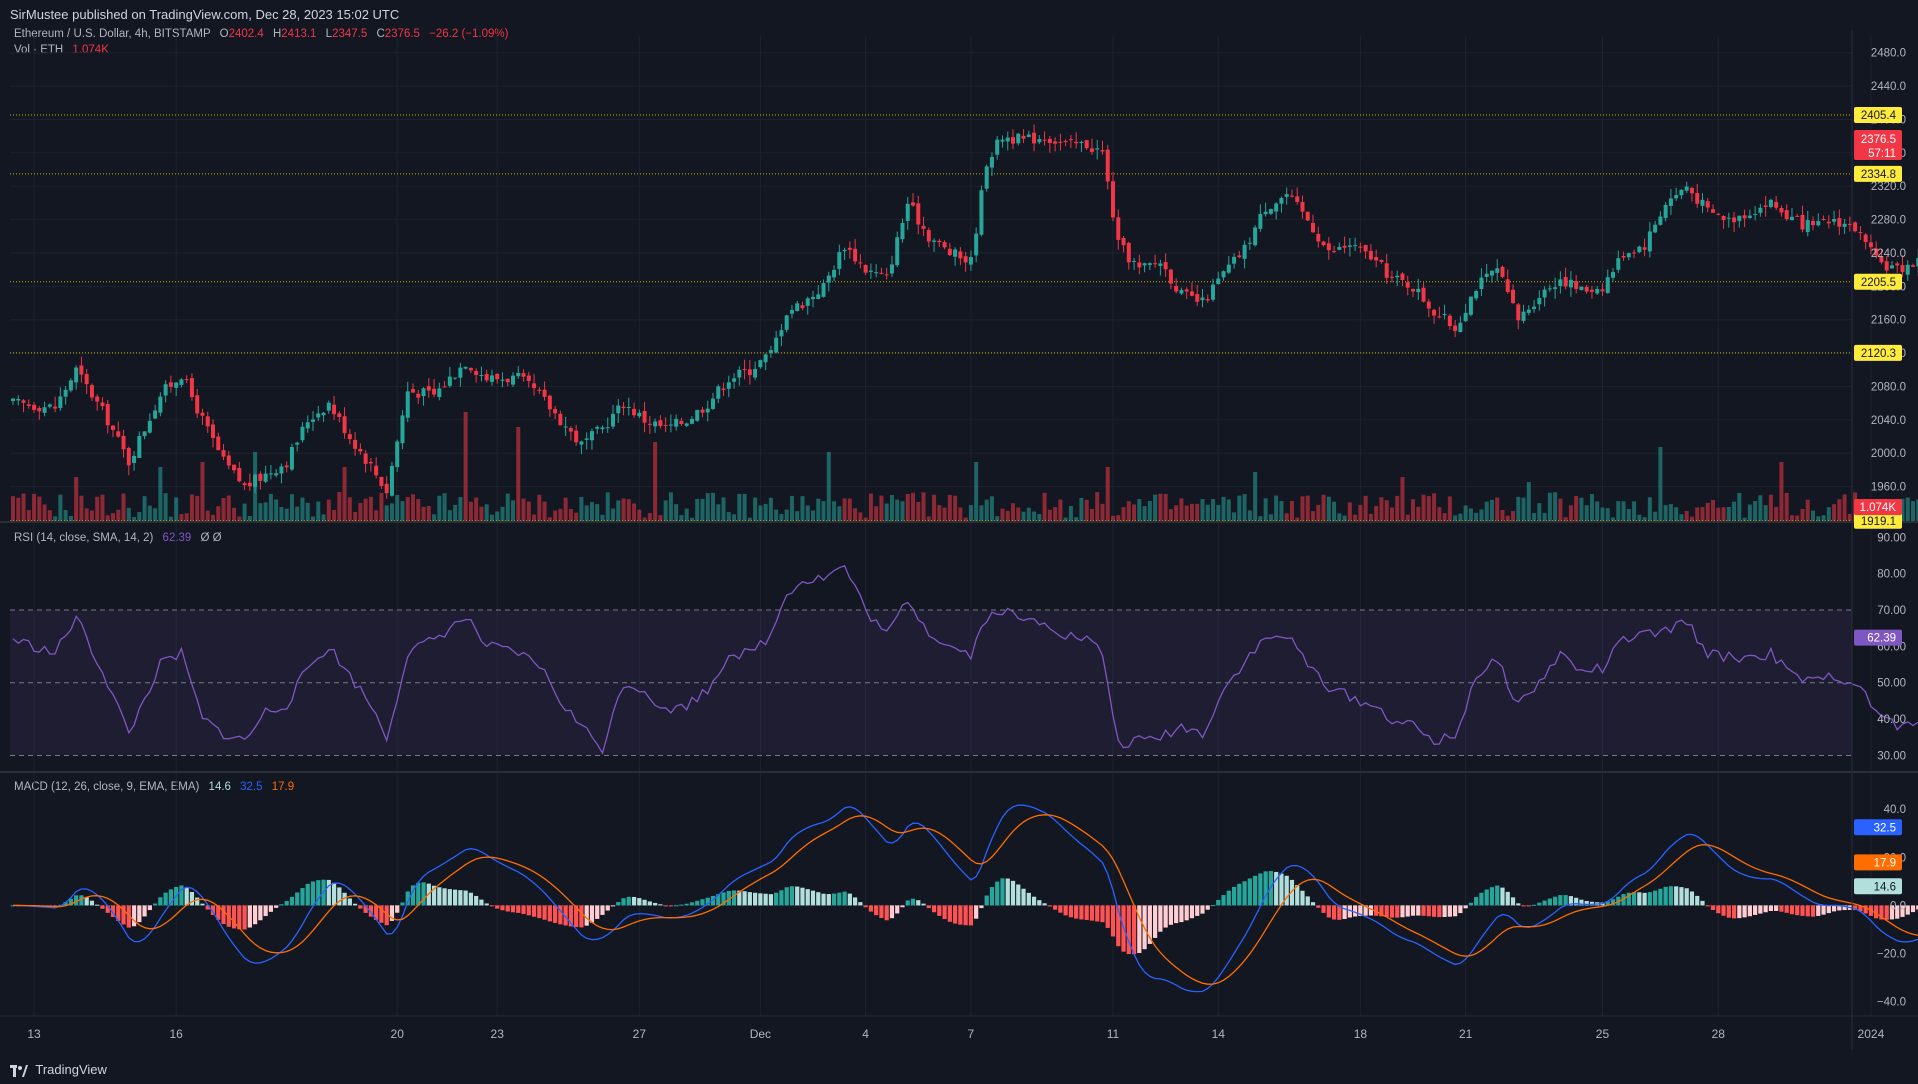  Describe the element at coordinates (1878, 145) in the screenshot. I see `last-price-tag-bg` at that location.